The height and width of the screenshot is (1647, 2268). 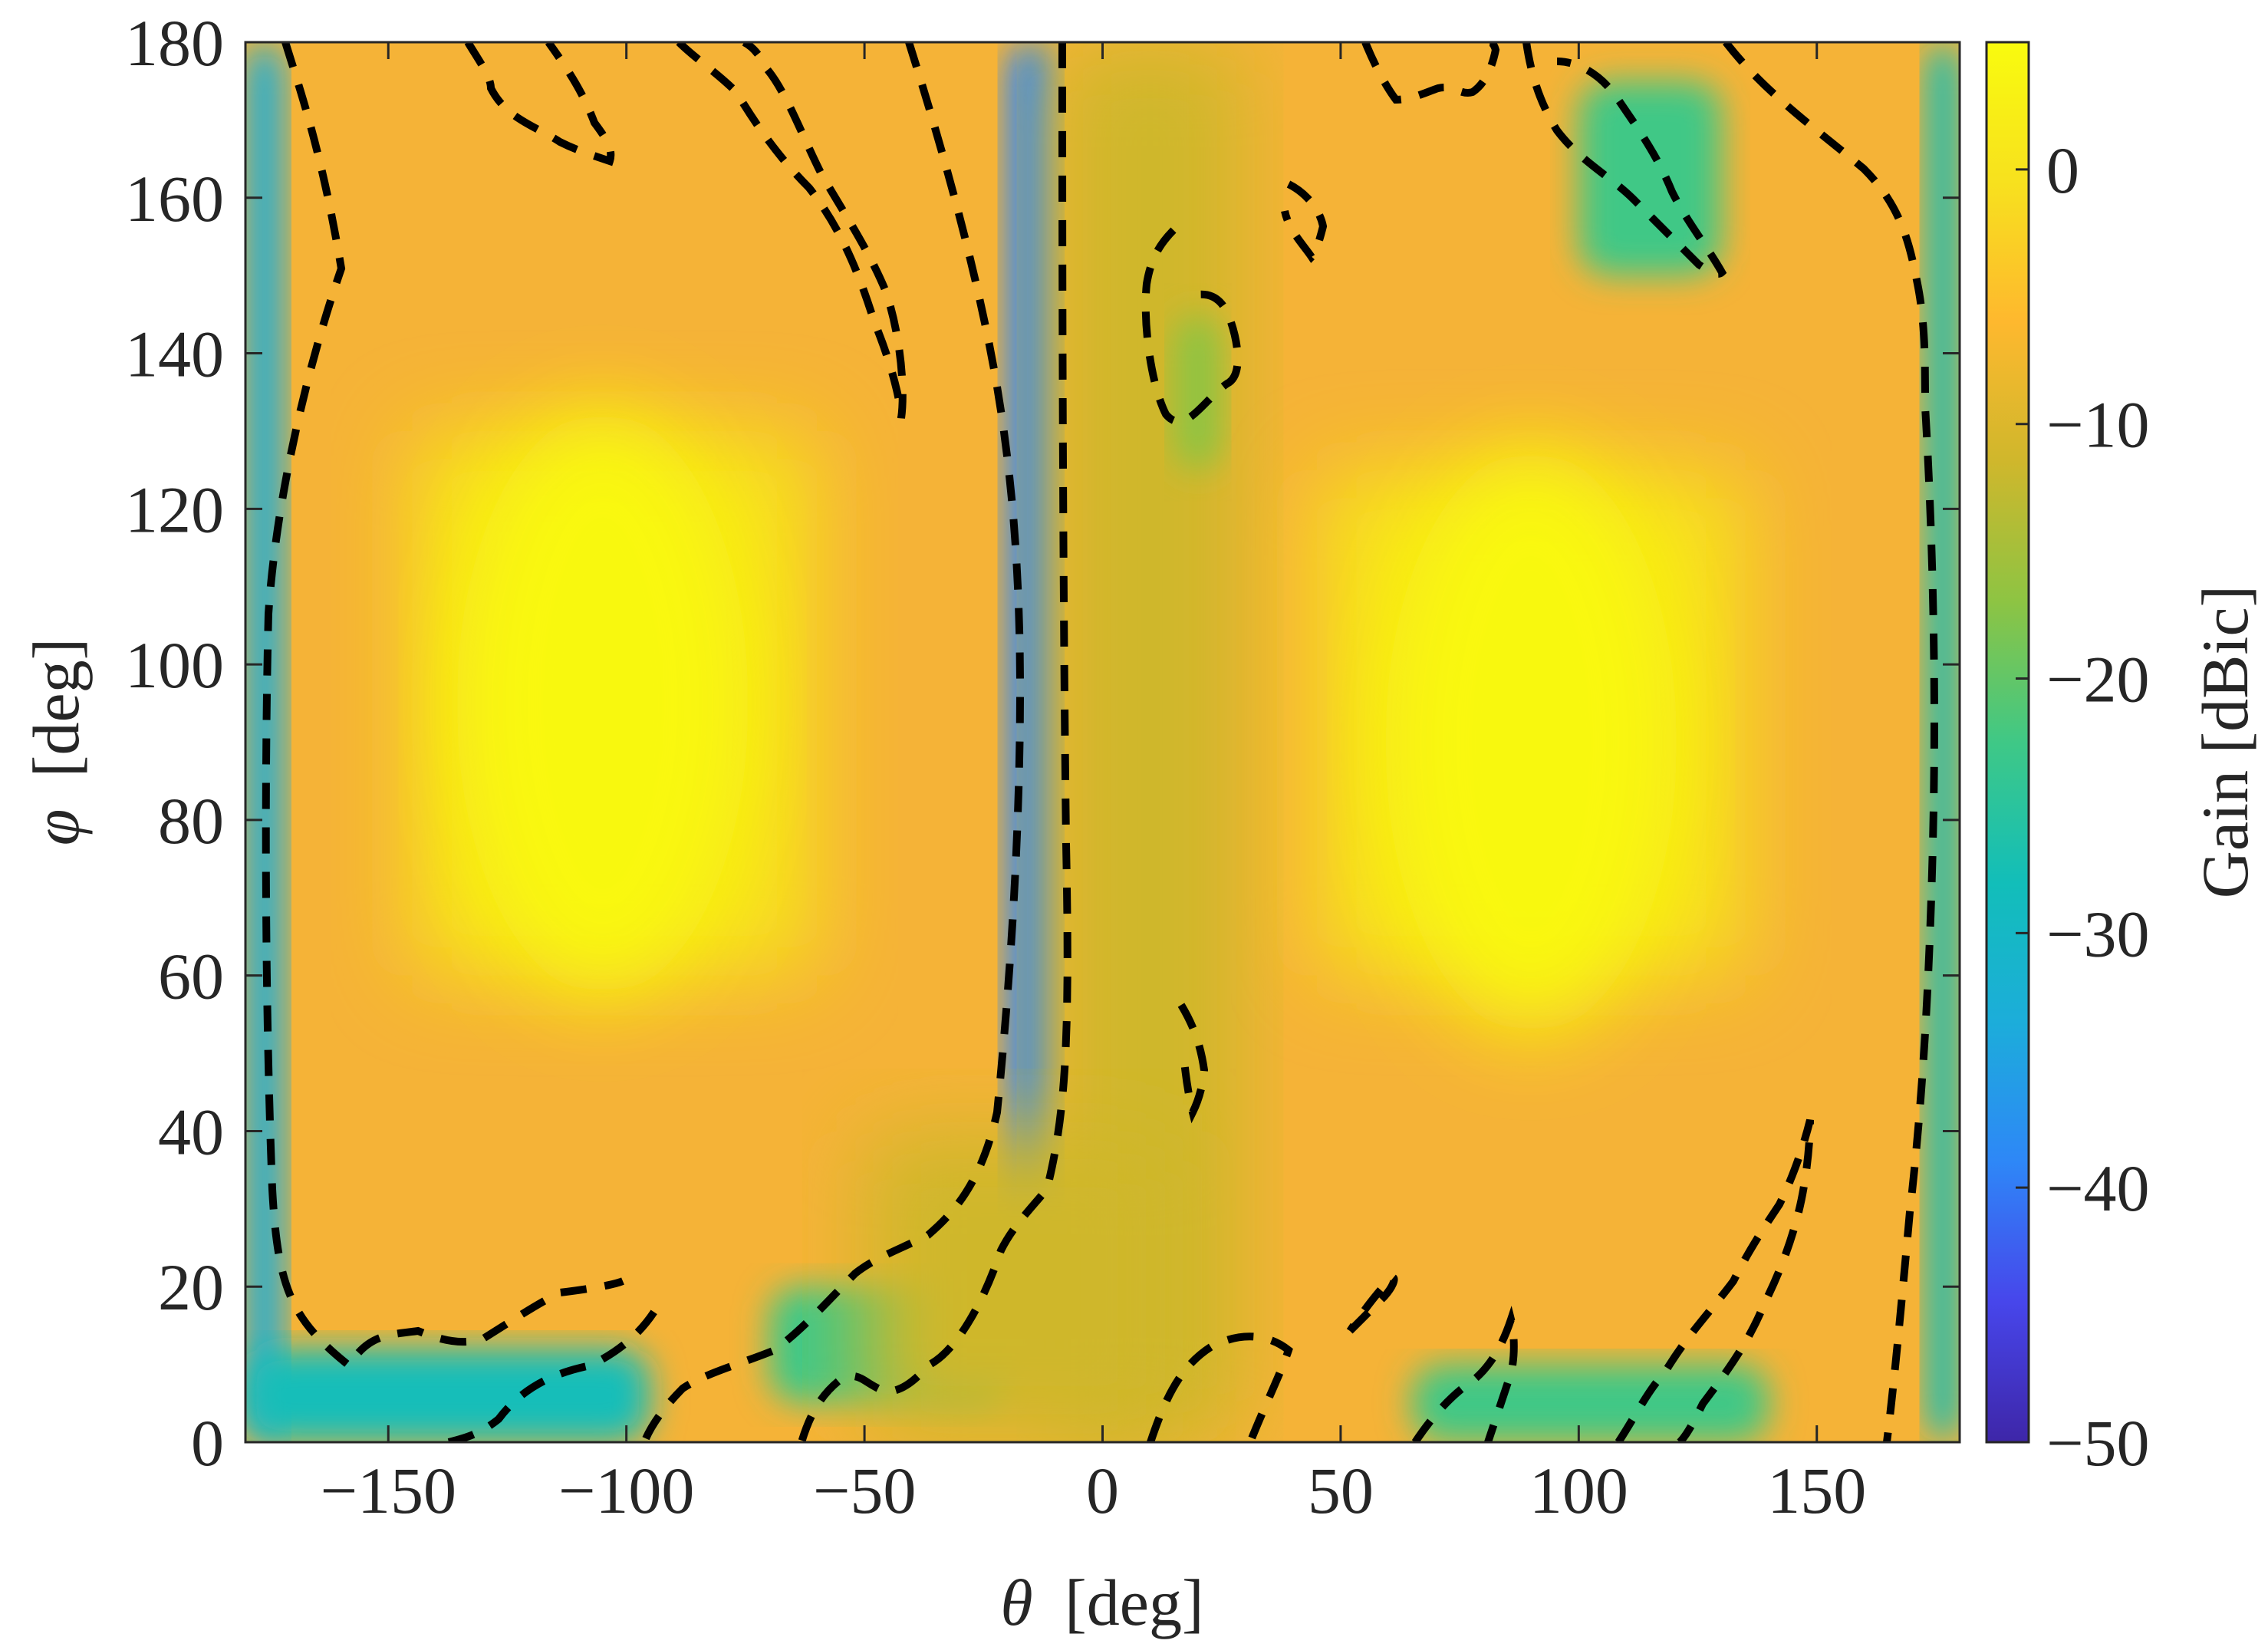 I want to click on colorbar-scale, so click(x=2008, y=742).